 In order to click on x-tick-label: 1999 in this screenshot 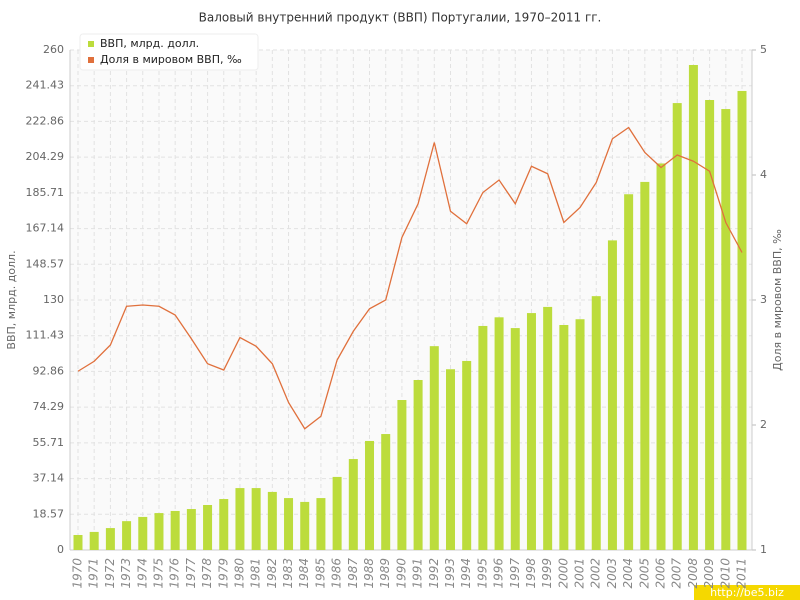, I will do `click(547, 573)`.